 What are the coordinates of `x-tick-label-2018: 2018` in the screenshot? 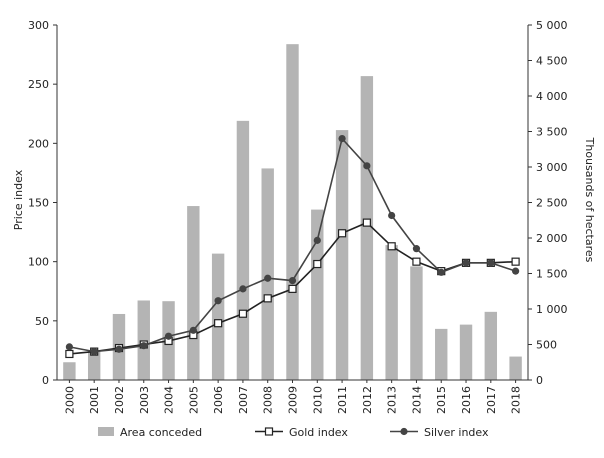 It's located at (516, 400).